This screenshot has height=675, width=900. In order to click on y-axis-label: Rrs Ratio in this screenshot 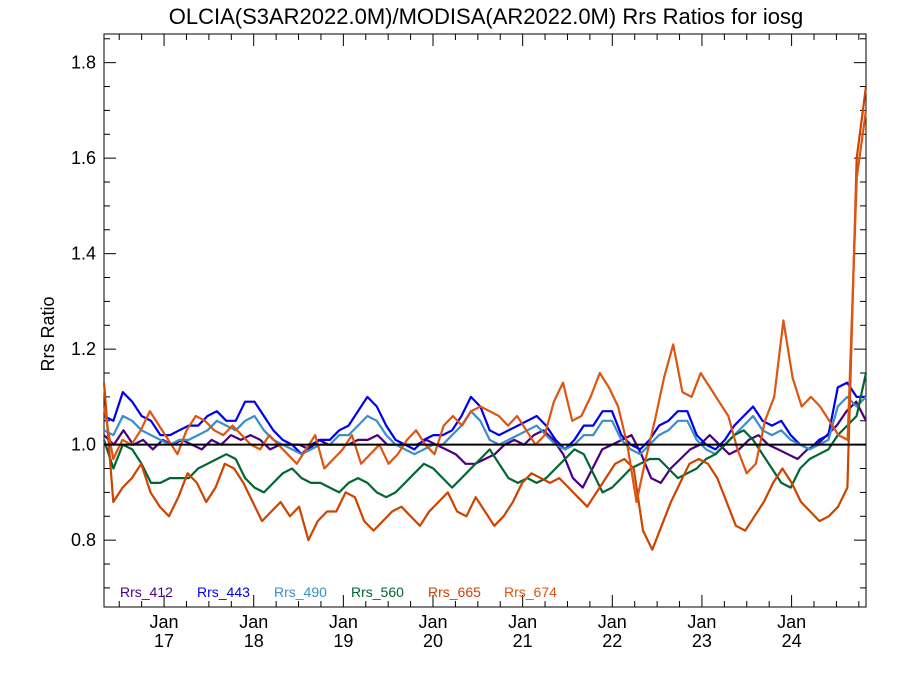, I will do `click(48, 333)`.